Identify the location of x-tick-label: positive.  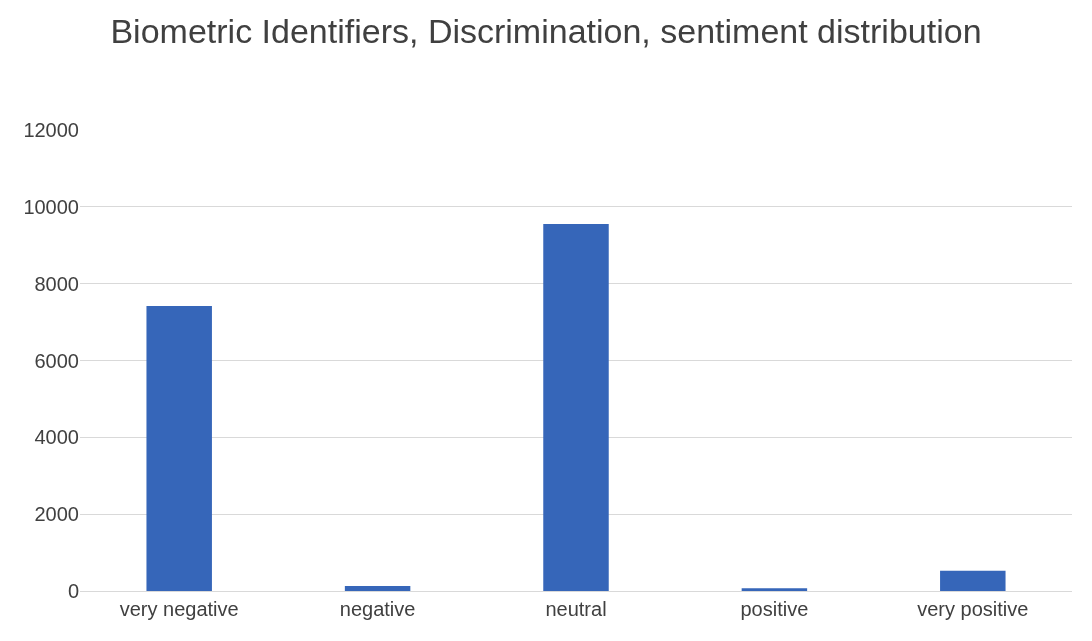
(774, 609).